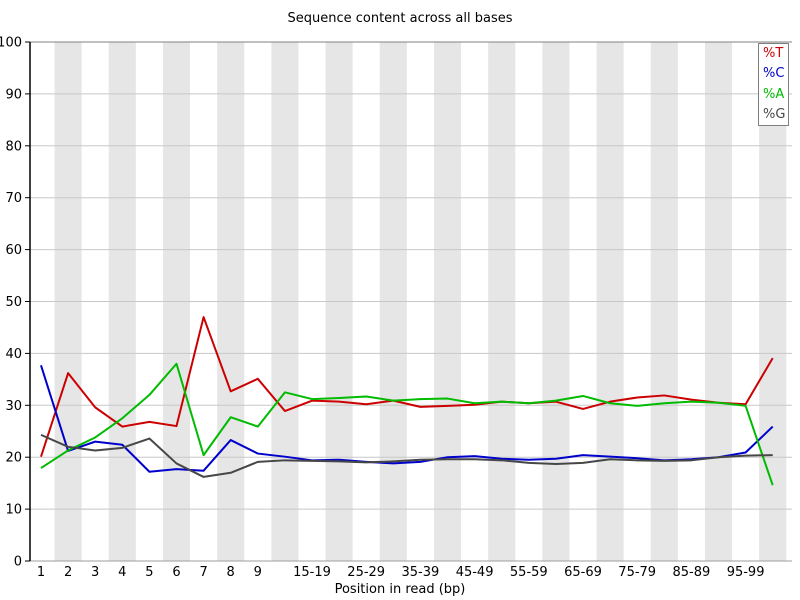 The image size is (800, 600). I want to click on x-tick-label: 6, so click(176, 572).